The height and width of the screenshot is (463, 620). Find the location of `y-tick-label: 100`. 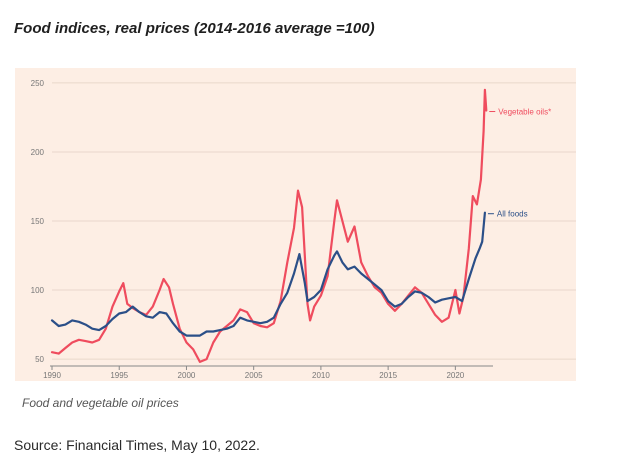

y-tick-label: 100 is located at coordinates (38, 290).